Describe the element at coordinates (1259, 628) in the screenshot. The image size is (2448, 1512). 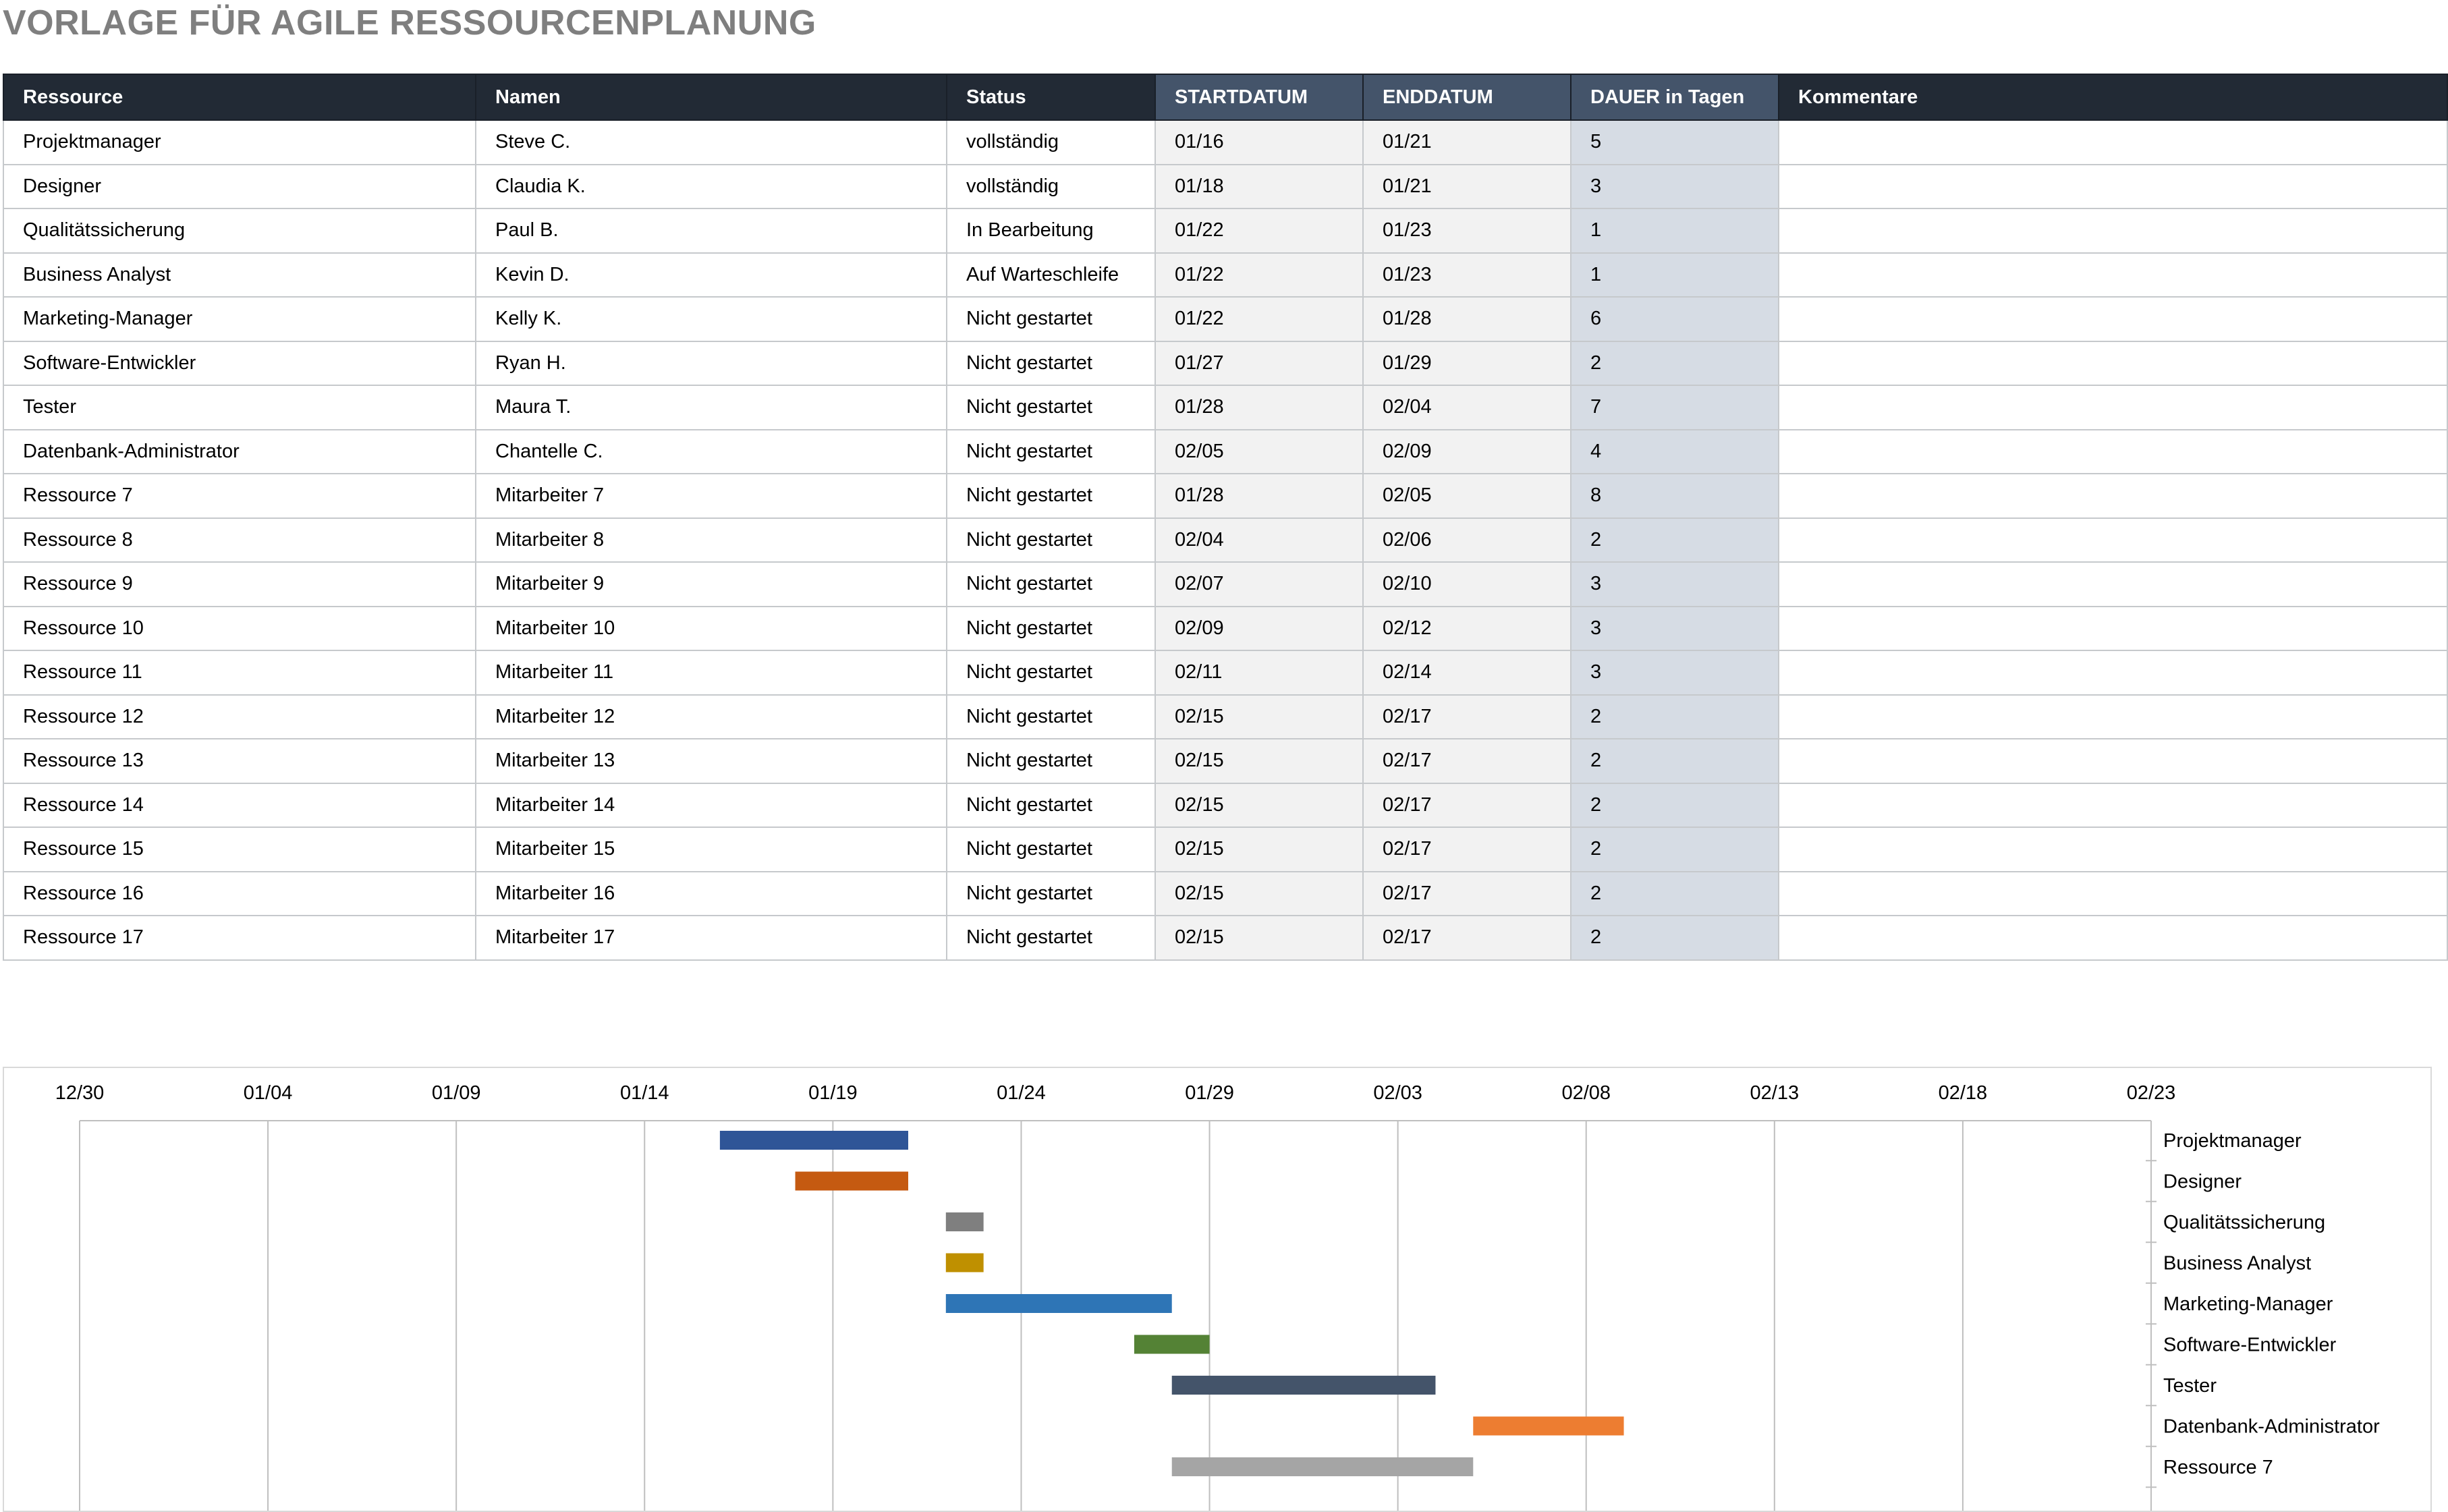
I see `cell-startdatum: 02/09` at that location.